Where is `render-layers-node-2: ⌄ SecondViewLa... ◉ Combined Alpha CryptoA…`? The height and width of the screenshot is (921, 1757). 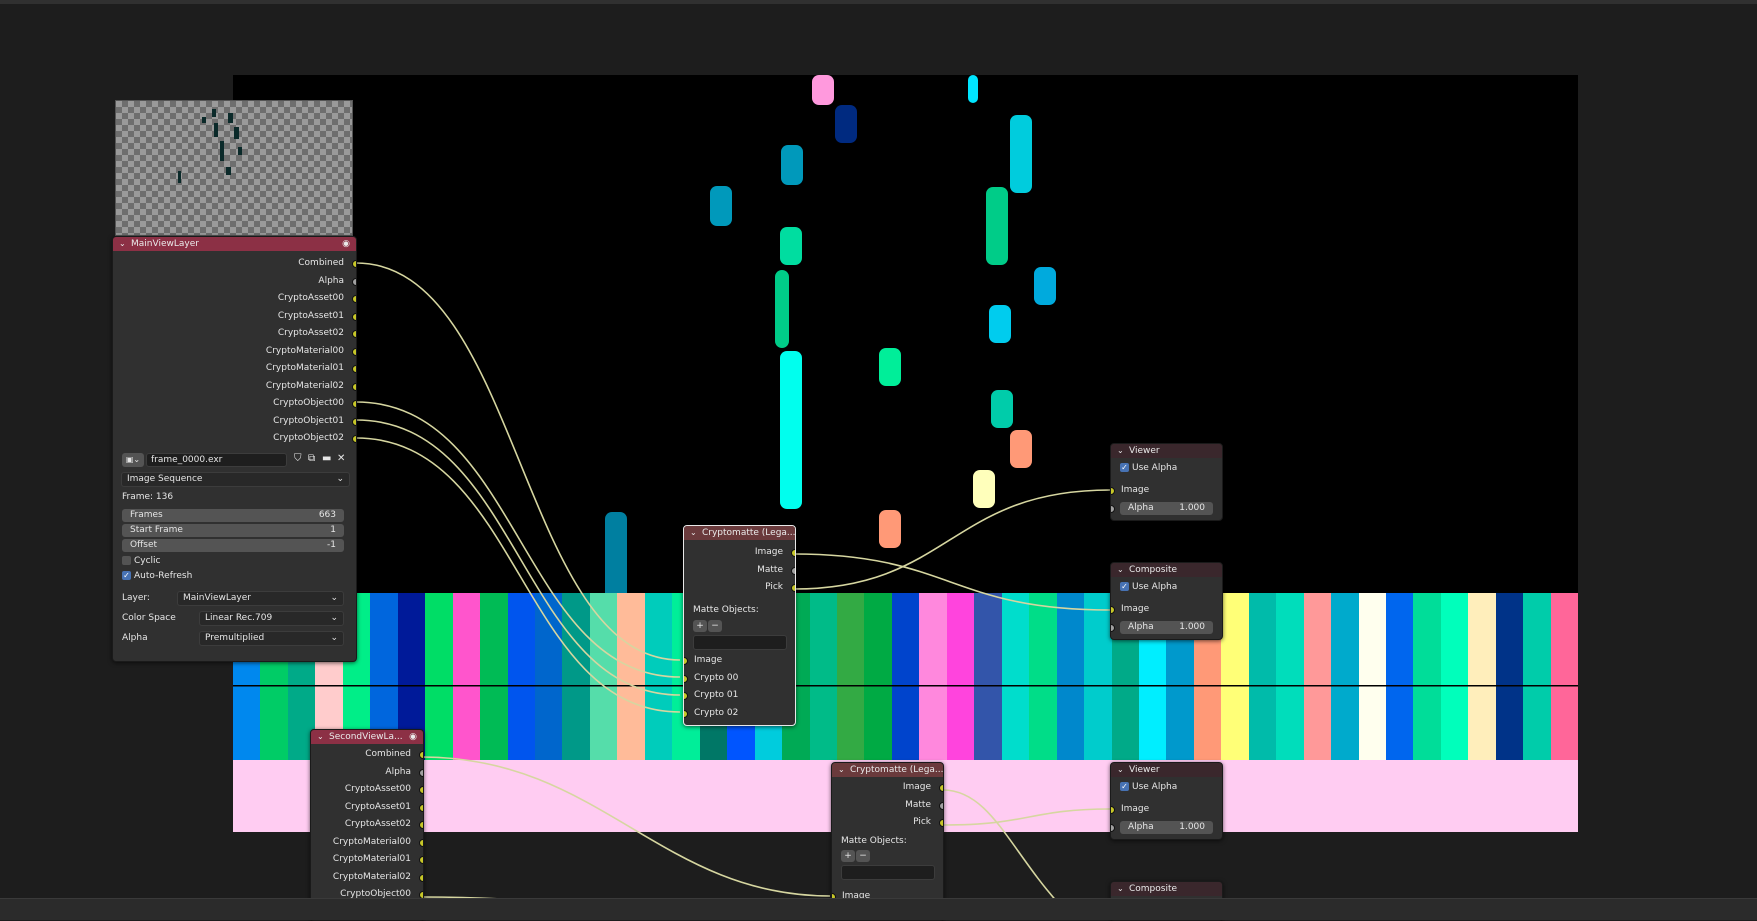 render-layers-node-2: ⌄ SecondViewLa... ◉ Combined Alpha CryptoA… is located at coordinates (367, 825).